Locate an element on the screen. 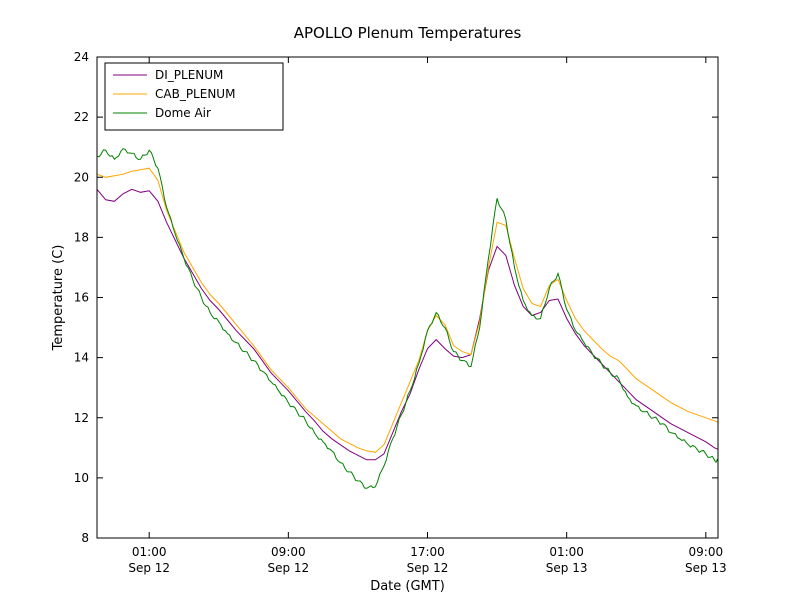 The image size is (800, 600). y-tick-label: 22 is located at coordinates (81, 117).